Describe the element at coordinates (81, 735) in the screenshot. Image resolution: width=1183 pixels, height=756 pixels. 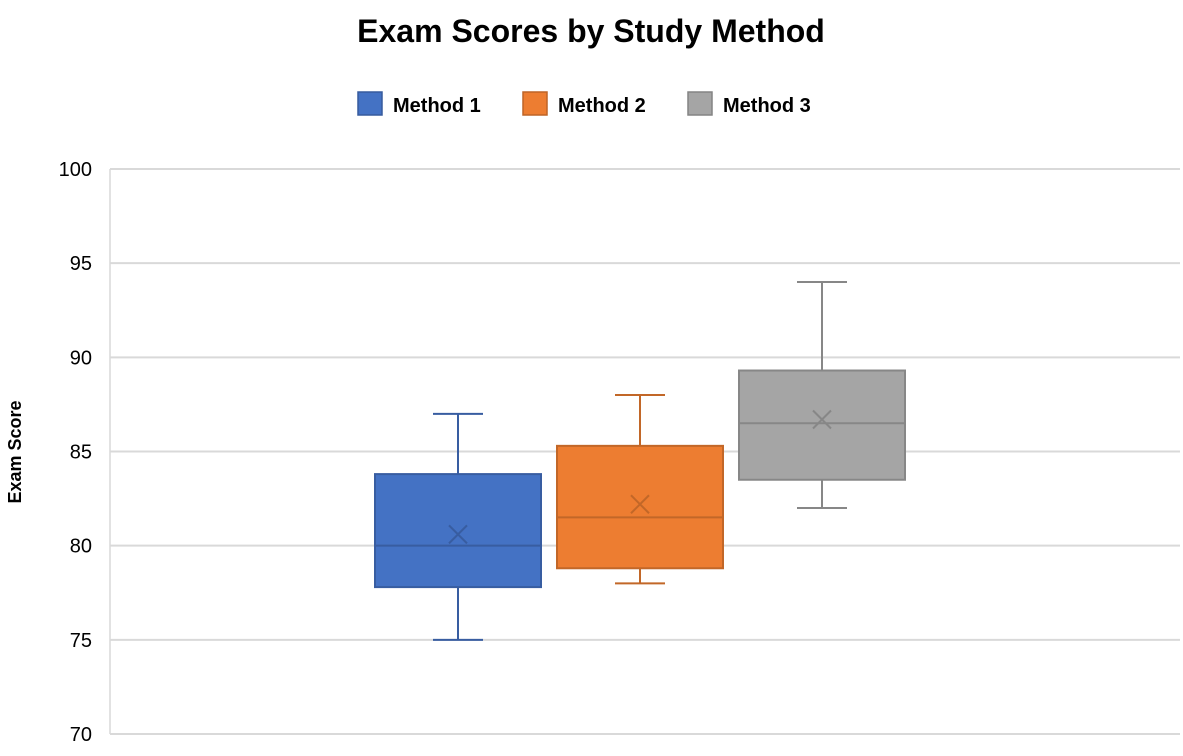
I see `y-tick-label: 70` at that location.